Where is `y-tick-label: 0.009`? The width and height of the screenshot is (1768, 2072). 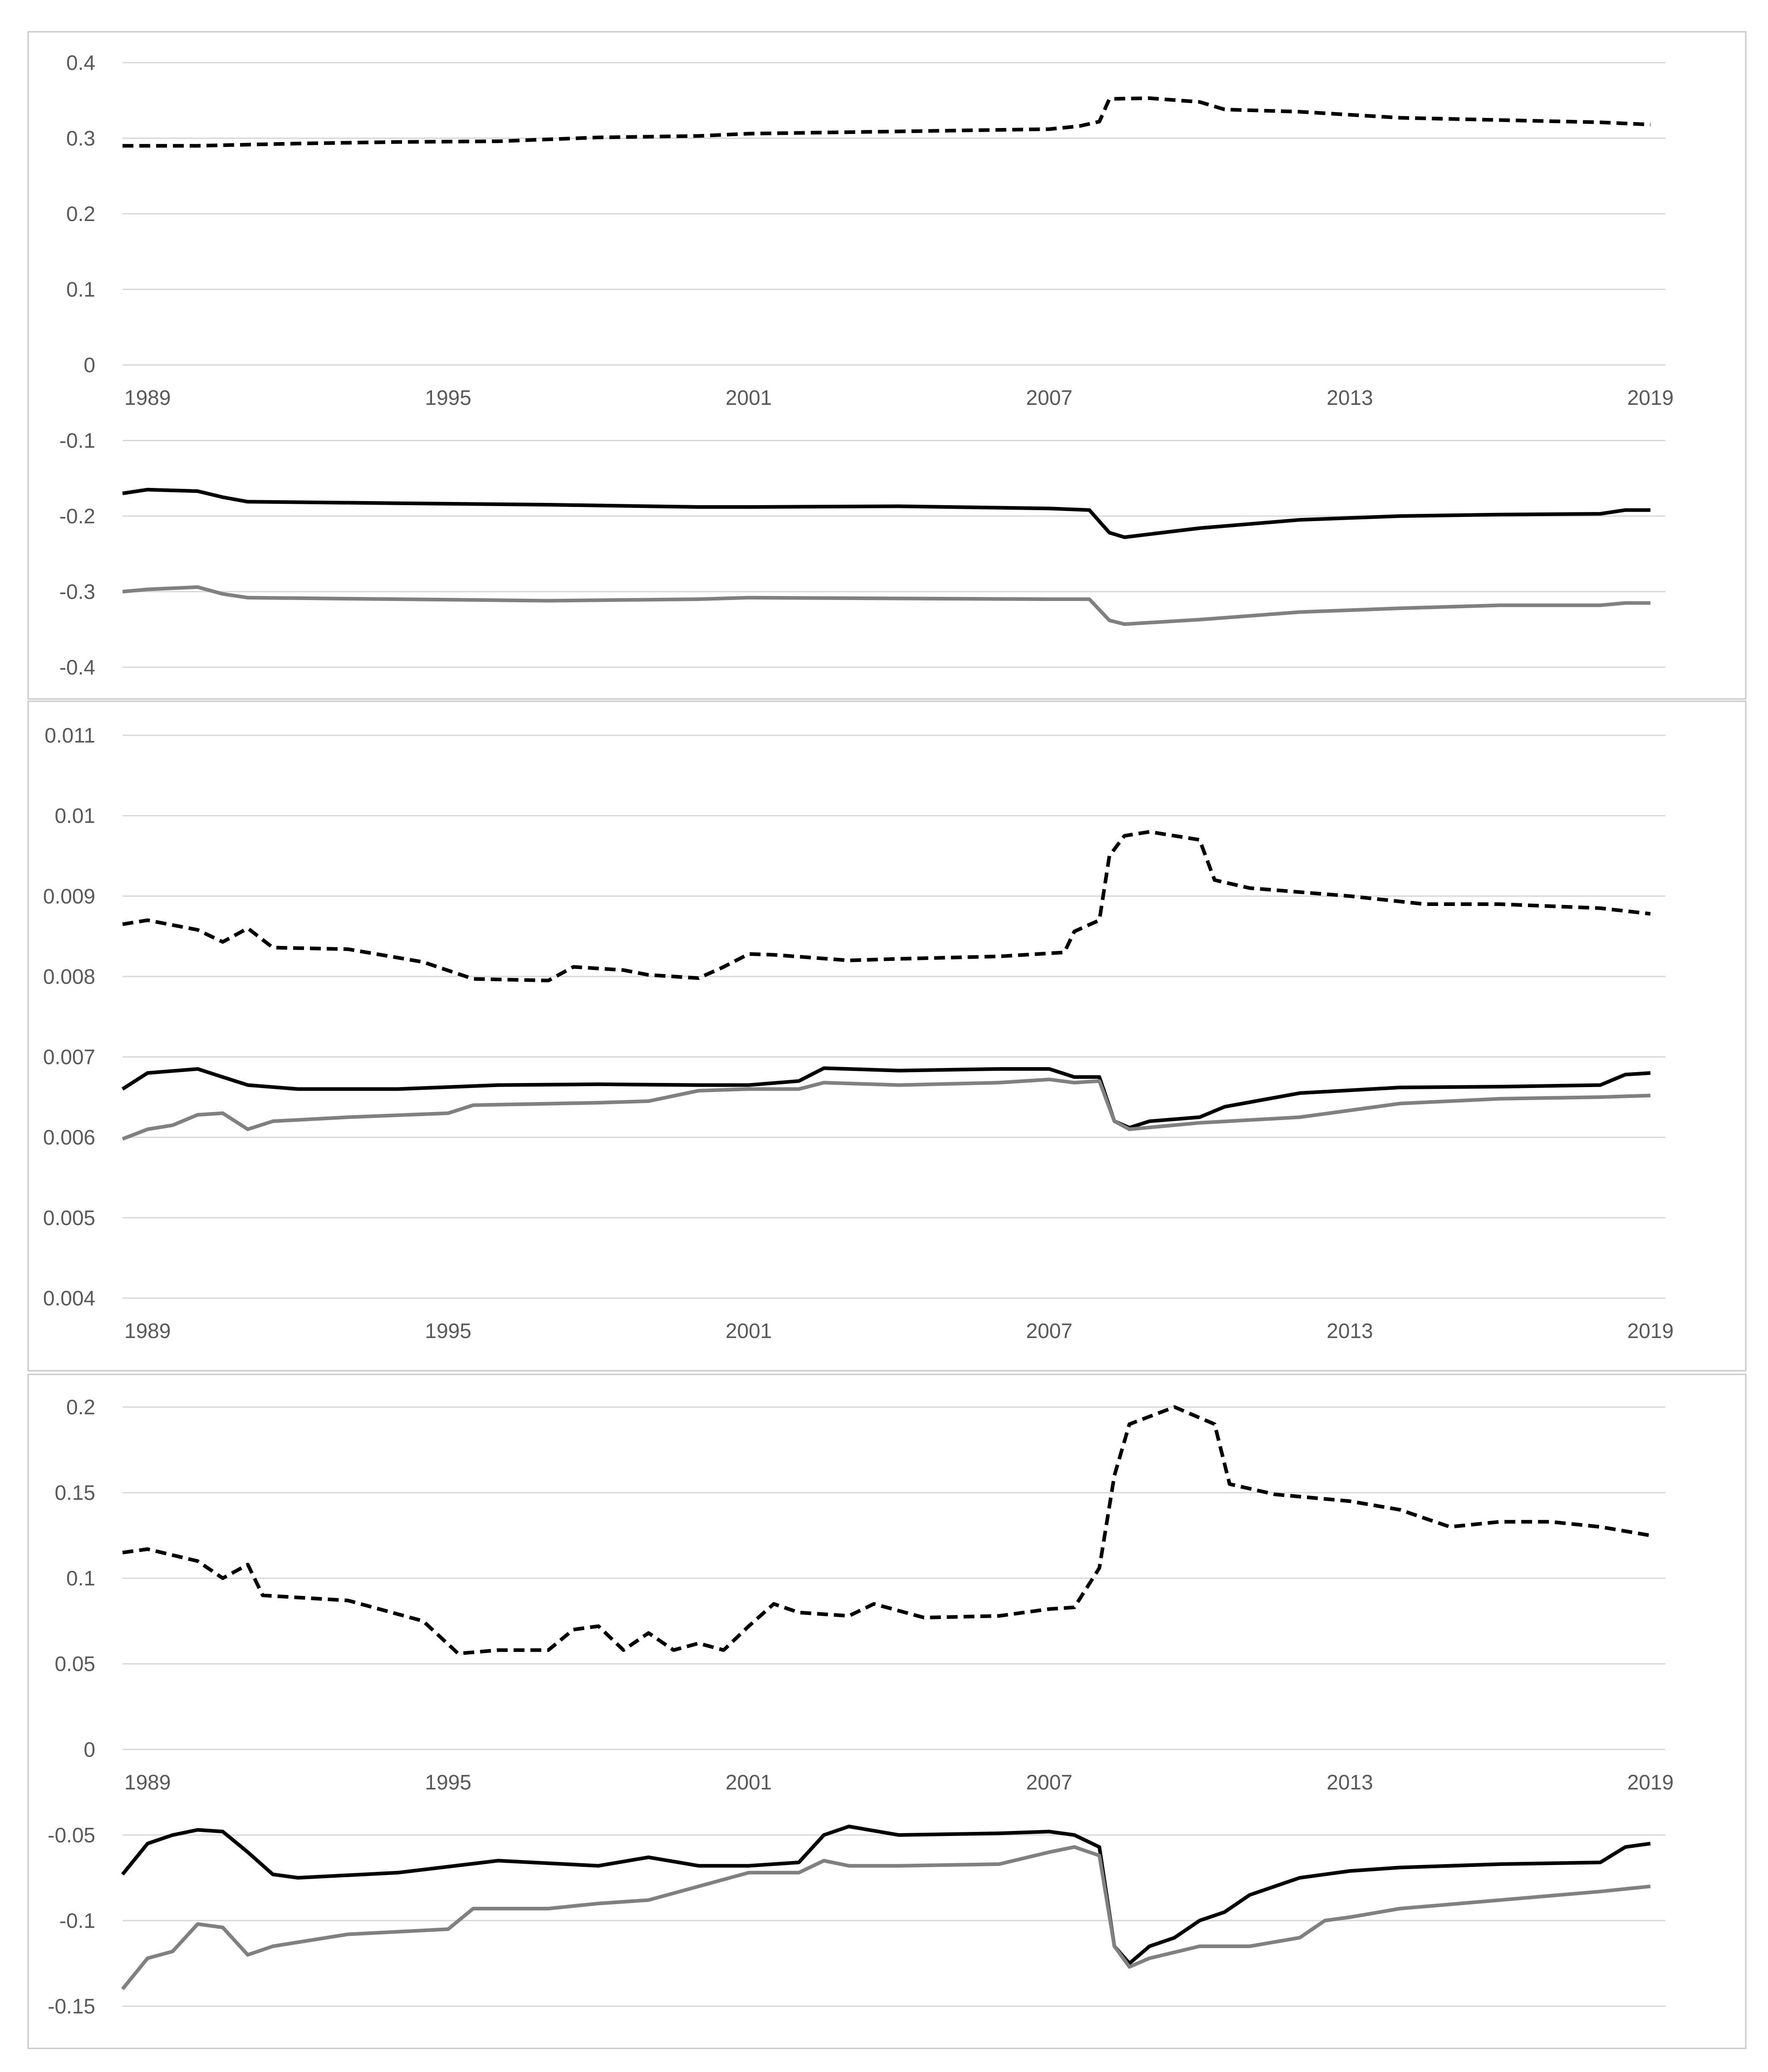 y-tick-label: 0.009 is located at coordinates (69, 896).